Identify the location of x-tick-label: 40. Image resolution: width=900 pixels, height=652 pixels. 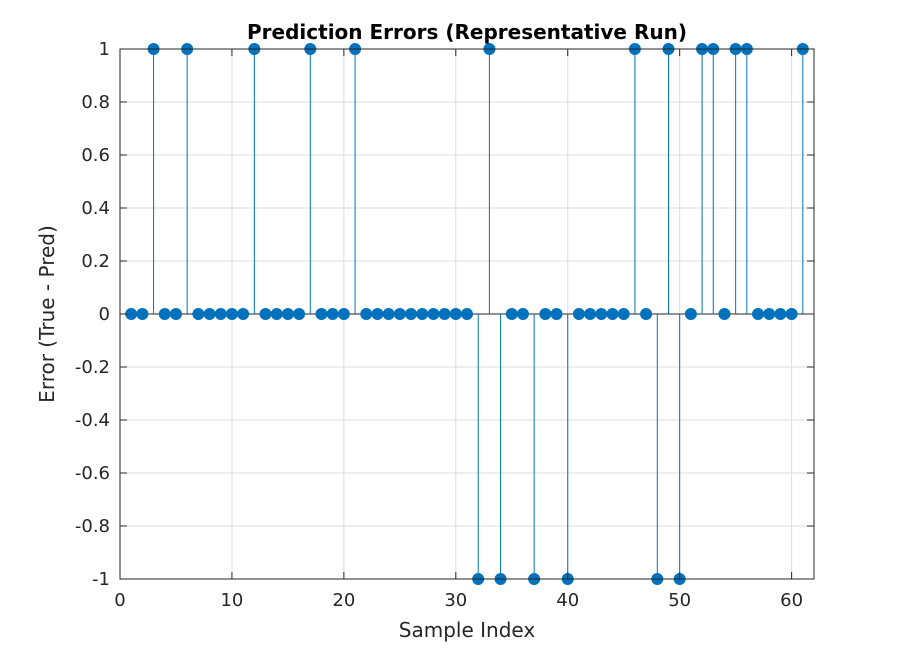
(567, 600).